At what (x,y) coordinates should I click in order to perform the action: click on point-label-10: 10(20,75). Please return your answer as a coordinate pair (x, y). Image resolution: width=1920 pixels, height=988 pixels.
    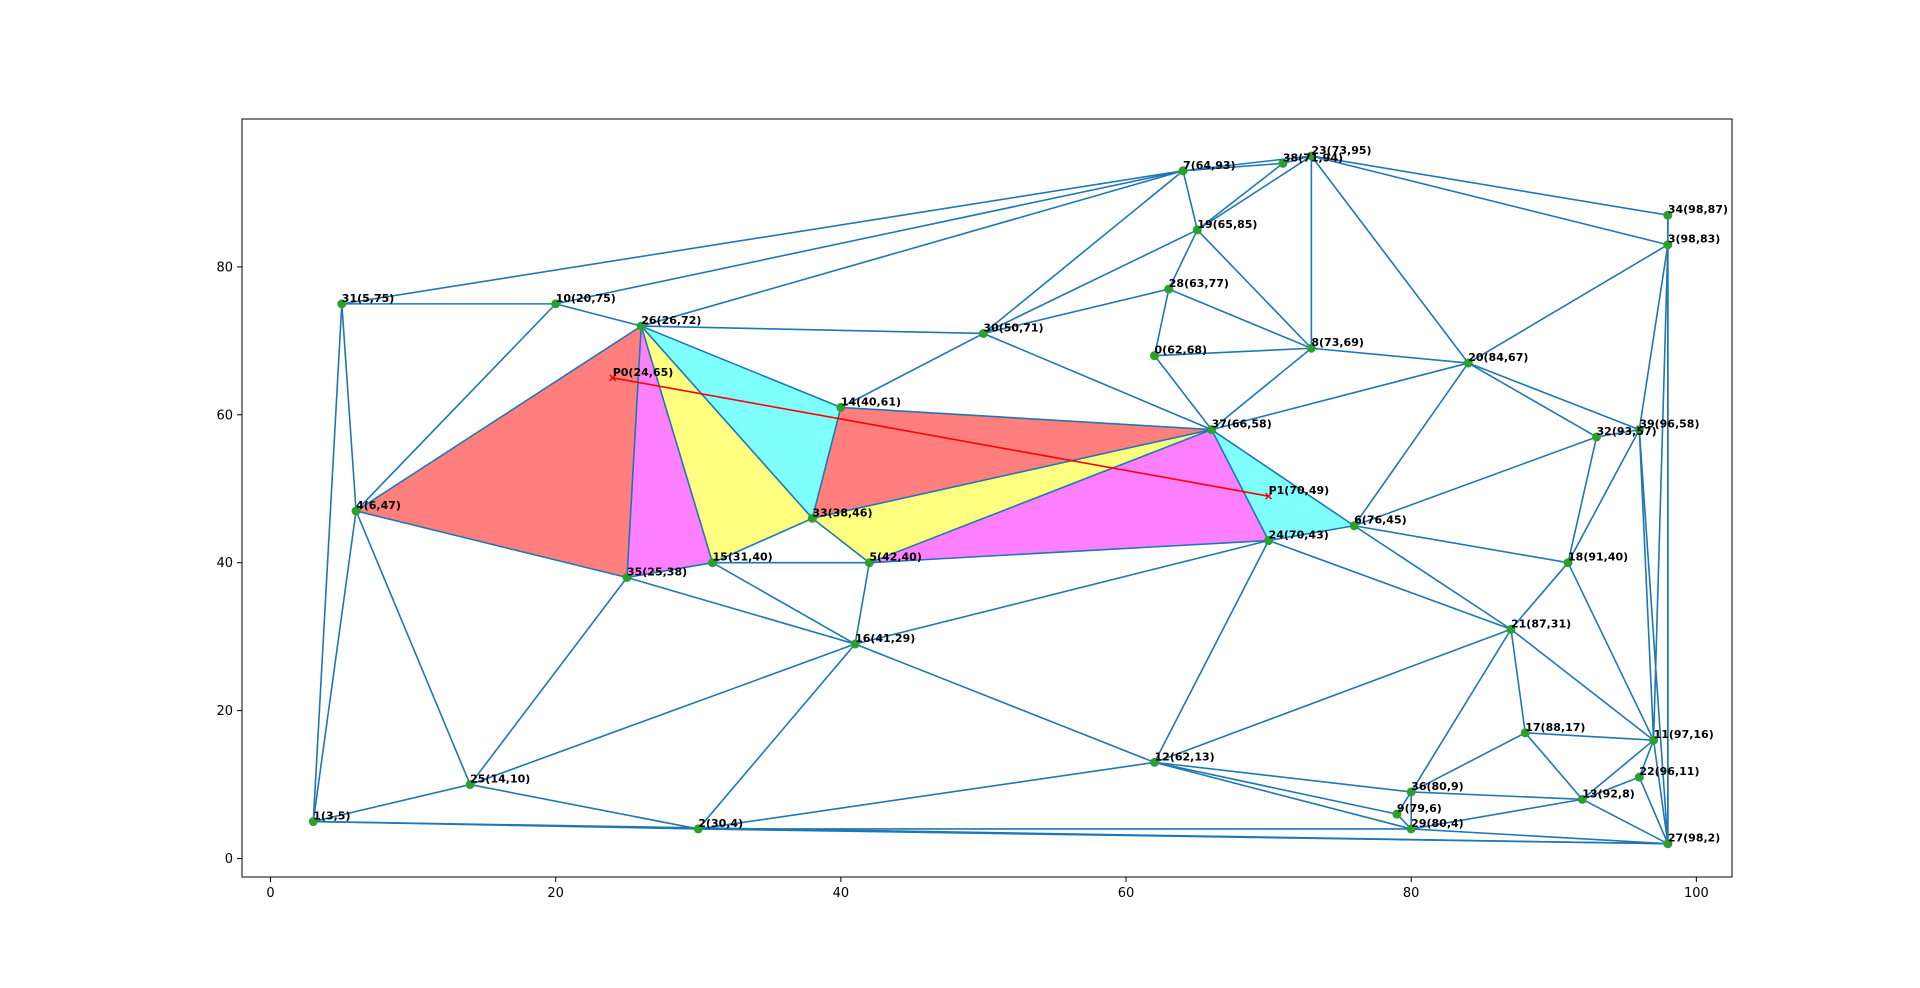
    Looking at the image, I should click on (586, 298).